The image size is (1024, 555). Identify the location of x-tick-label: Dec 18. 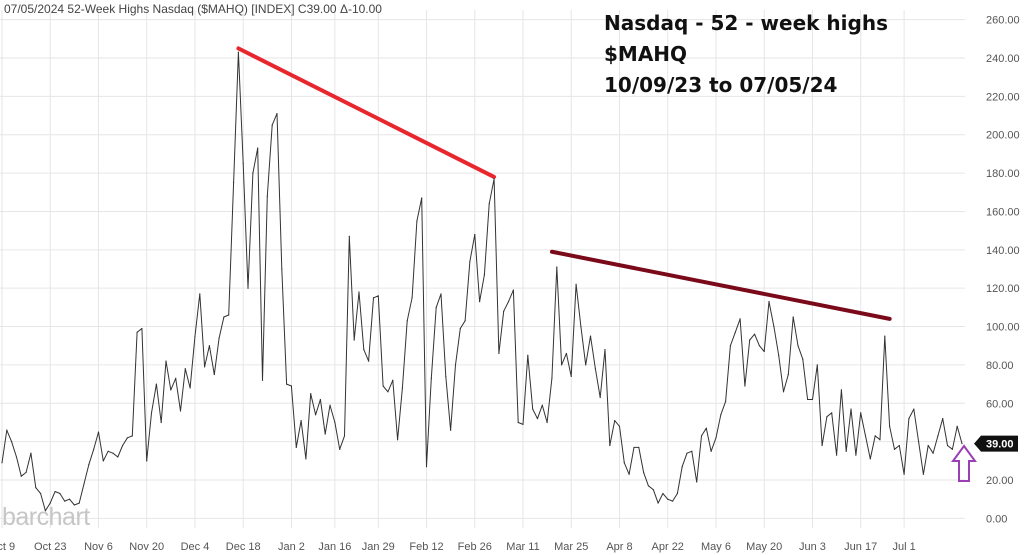
(243, 547).